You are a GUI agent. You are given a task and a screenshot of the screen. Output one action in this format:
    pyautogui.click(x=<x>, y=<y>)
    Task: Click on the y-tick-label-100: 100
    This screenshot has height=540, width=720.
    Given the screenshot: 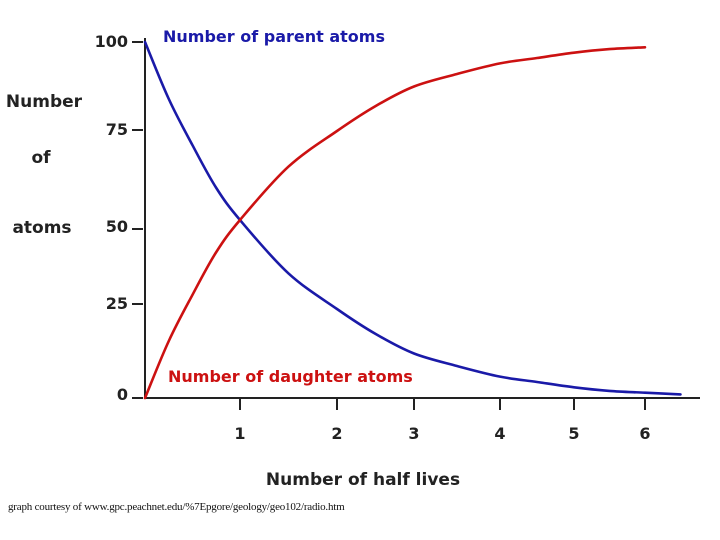 What is the action you would take?
    pyautogui.click(x=111, y=41)
    